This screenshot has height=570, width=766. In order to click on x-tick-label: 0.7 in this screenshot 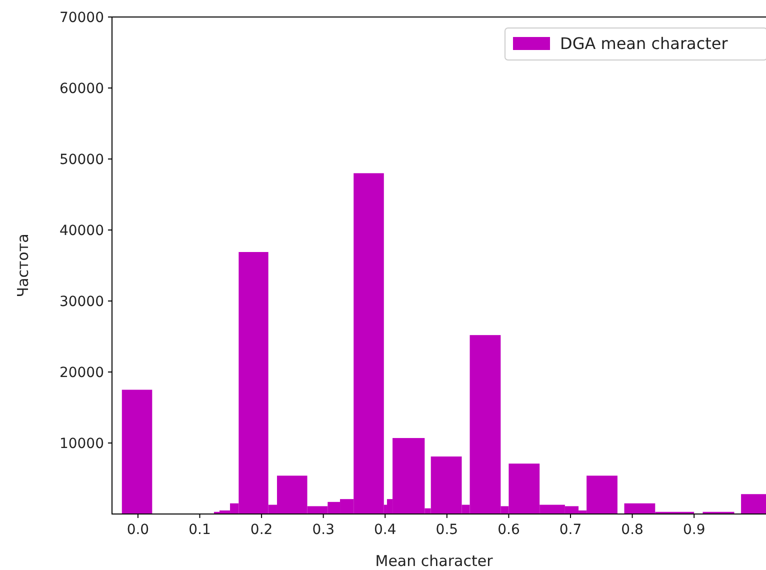, I will do `click(570, 530)`.